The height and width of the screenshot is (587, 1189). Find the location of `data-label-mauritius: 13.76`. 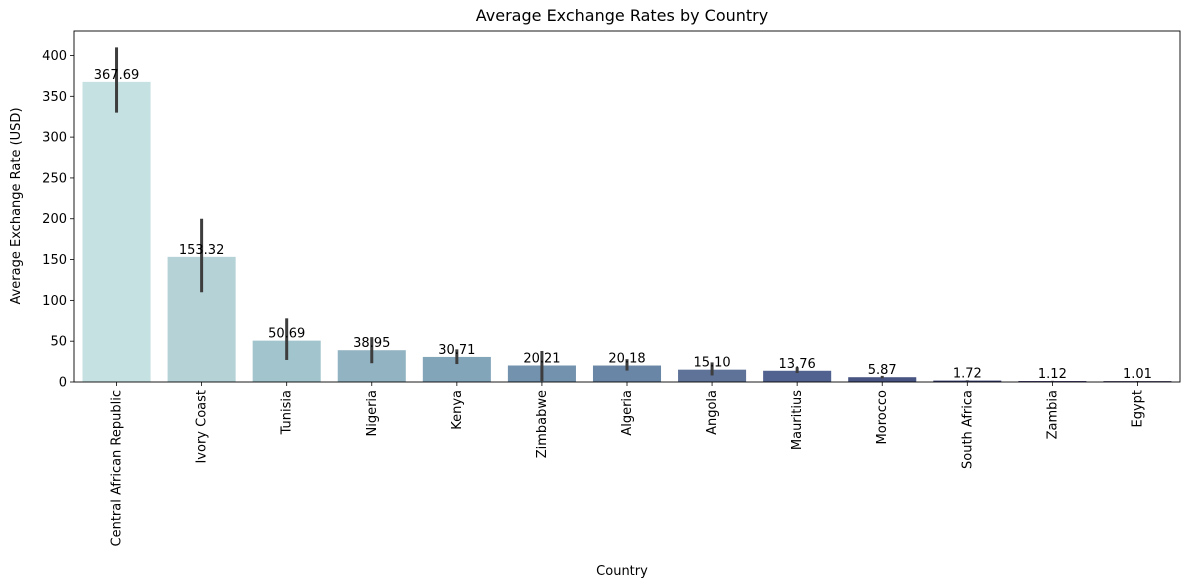

data-label-mauritius: 13.76 is located at coordinates (797, 364).